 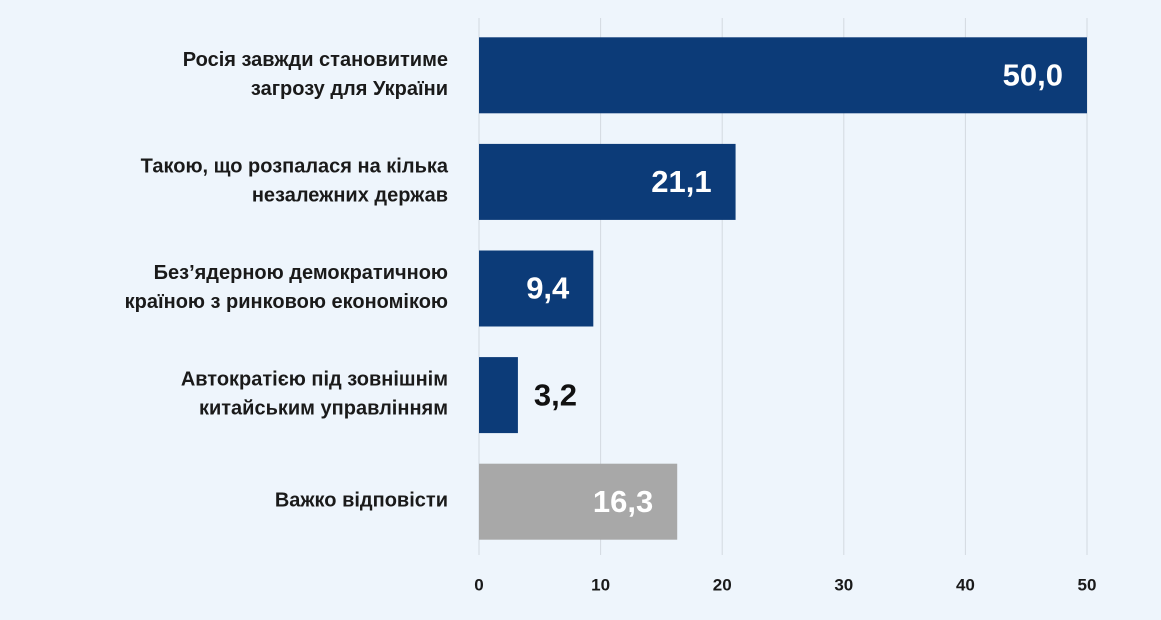 What do you see at coordinates (478, 584) in the screenshot?
I see `x-tick-label: 0` at bounding box center [478, 584].